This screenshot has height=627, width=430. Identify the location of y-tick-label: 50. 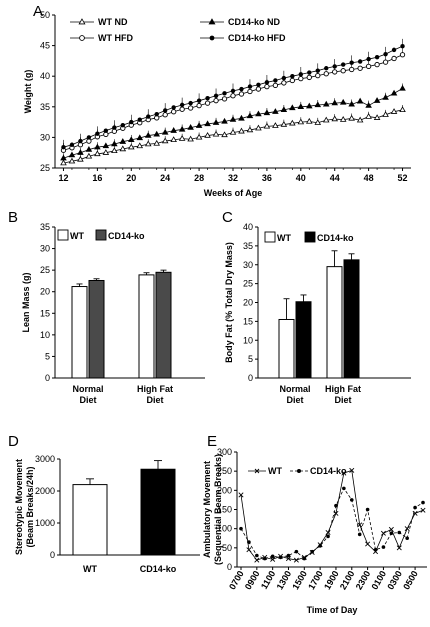
(45, 15).